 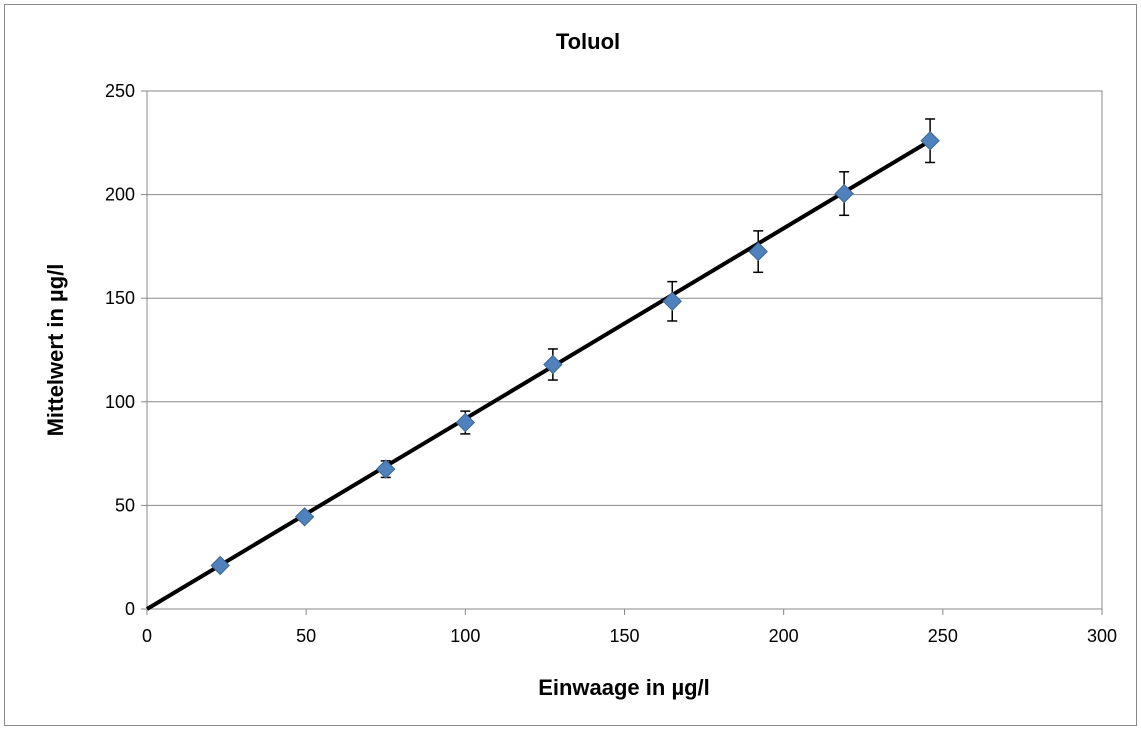 What do you see at coordinates (55, 350) in the screenshot?
I see `y-axis-title: Mittelwert in µg/l` at bounding box center [55, 350].